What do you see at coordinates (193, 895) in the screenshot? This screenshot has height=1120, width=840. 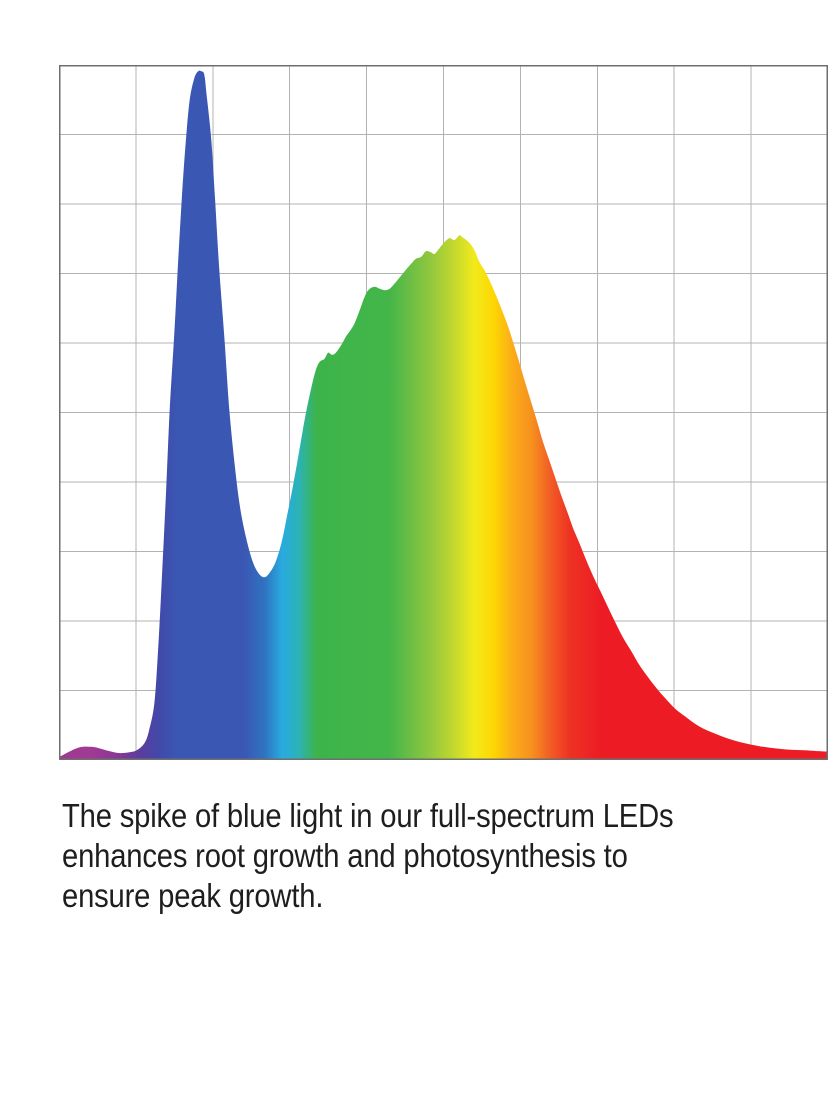 I see `caption-line: ensure peak growth.` at bounding box center [193, 895].